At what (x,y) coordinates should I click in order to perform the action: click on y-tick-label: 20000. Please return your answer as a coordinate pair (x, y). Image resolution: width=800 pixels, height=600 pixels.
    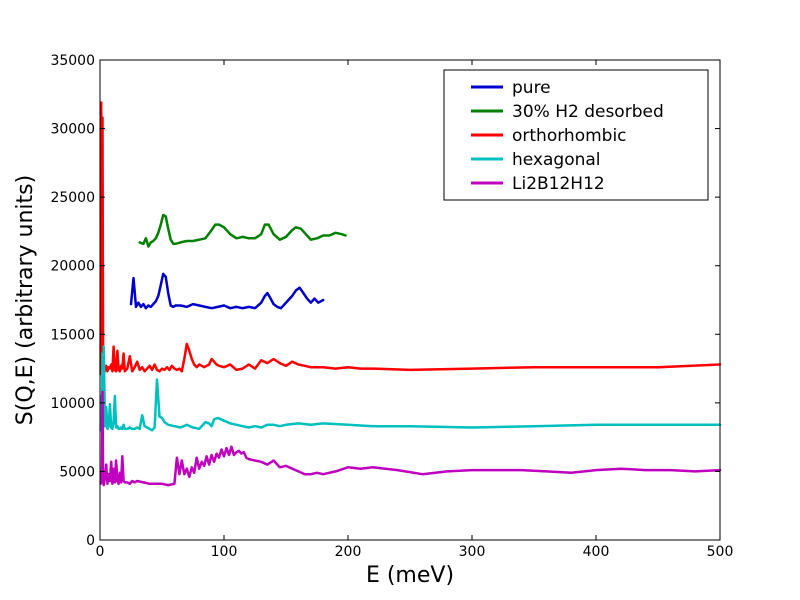
    Looking at the image, I should click on (72, 267).